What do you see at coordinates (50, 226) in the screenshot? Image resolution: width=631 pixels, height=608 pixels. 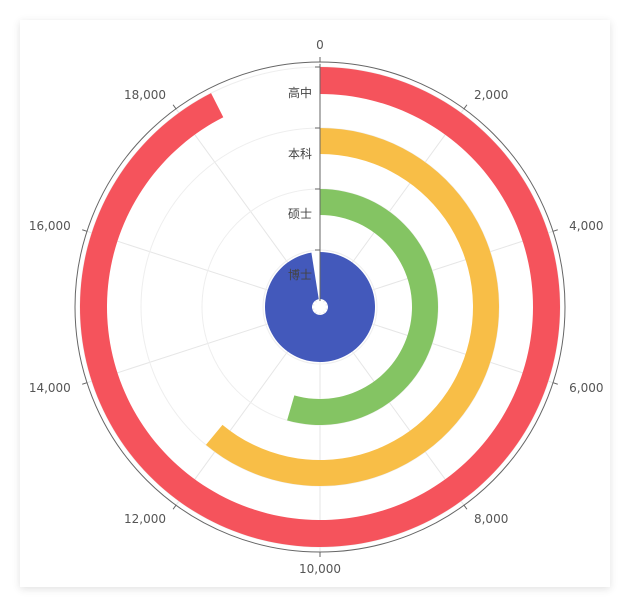 I see `angle-tick-label: 16,000` at bounding box center [50, 226].